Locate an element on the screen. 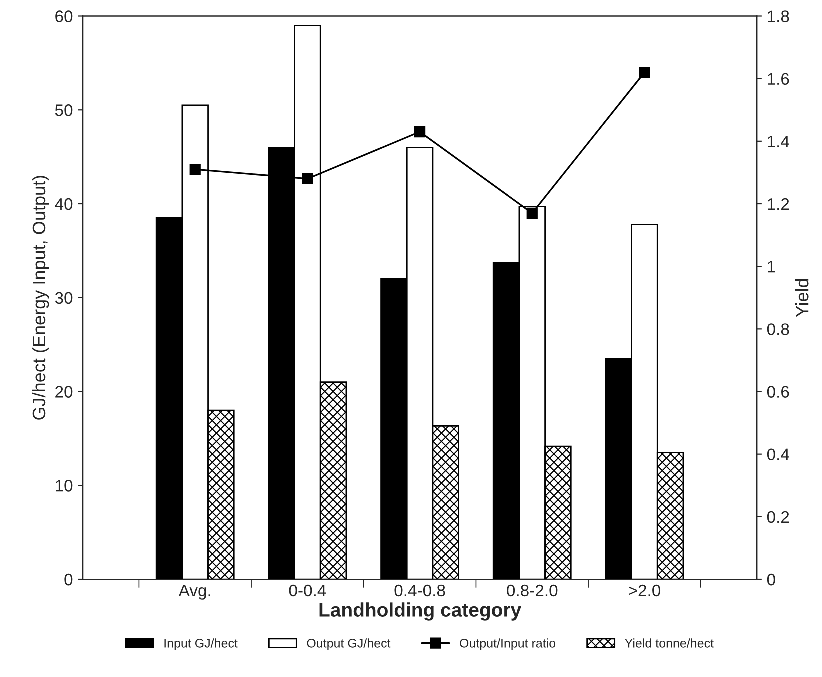  y2-tick-label: 0.6 is located at coordinates (778, 392).